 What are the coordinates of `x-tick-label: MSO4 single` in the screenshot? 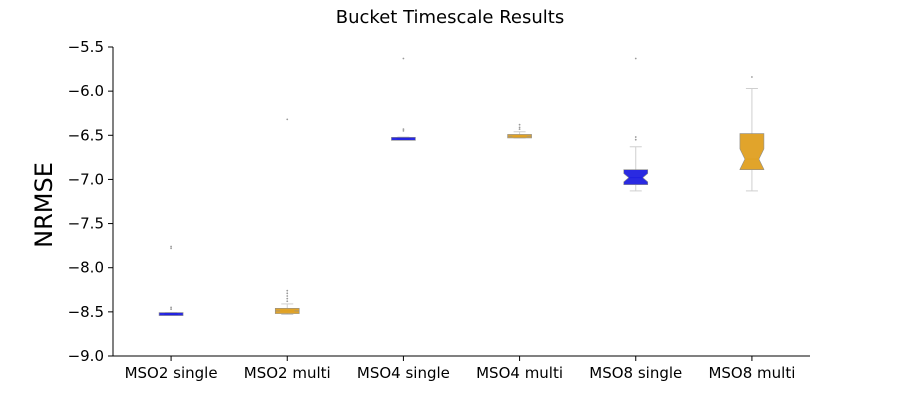 It's located at (403, 373).